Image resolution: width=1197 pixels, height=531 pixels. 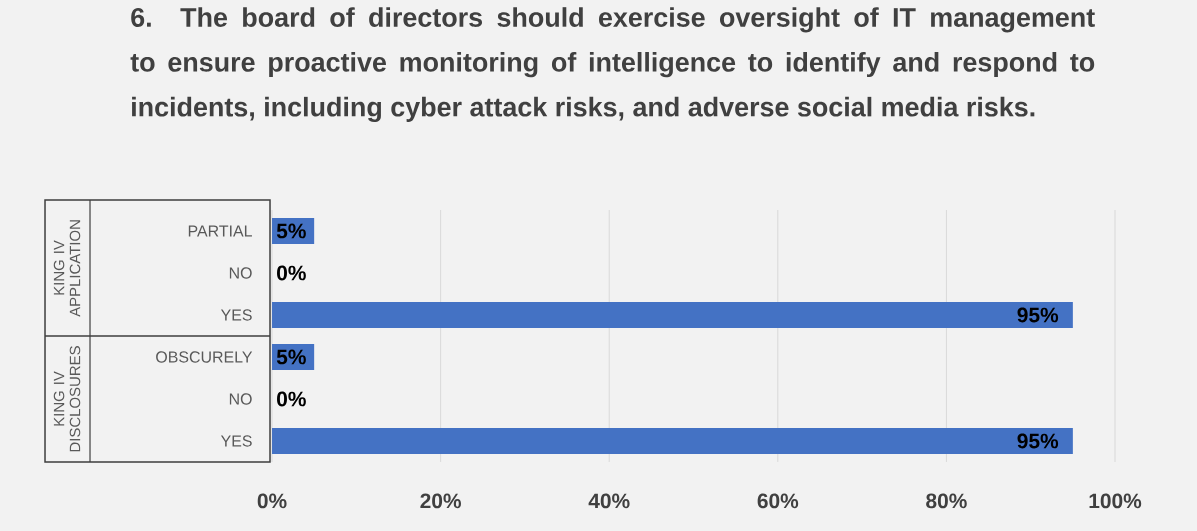 I want to click on x-tick-label: 100%, so click(x=1115, y=501).